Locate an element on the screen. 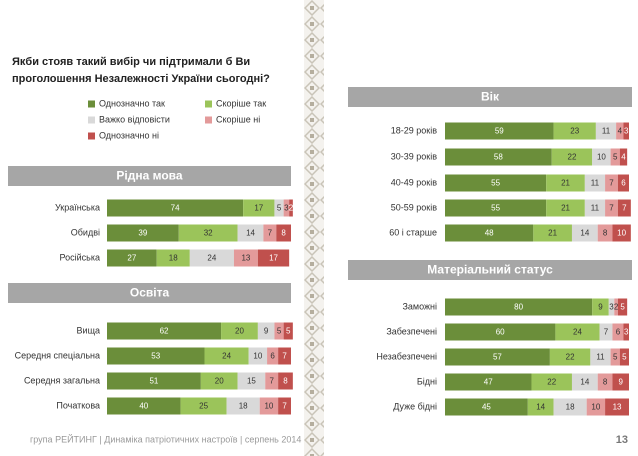  legend-label: Однозначно так is located at coordinates (132, 103).